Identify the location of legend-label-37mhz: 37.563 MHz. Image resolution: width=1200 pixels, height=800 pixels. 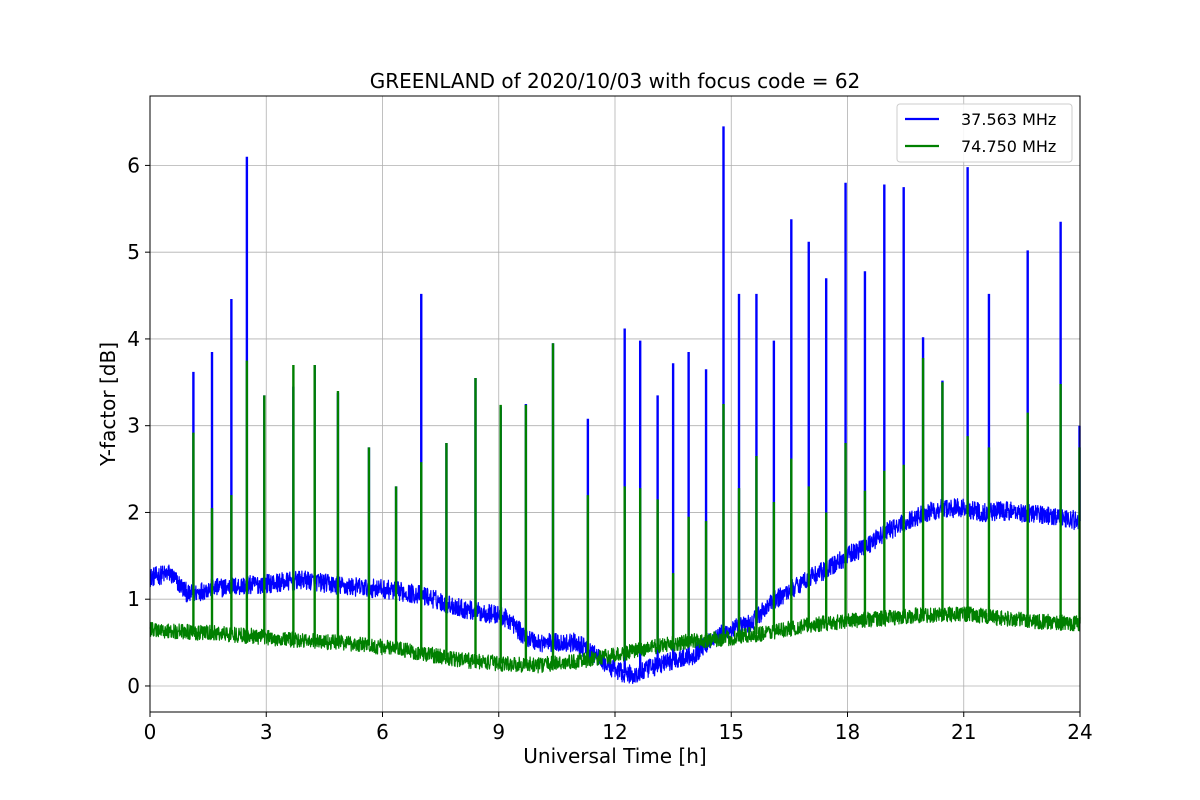
(1008, 119).